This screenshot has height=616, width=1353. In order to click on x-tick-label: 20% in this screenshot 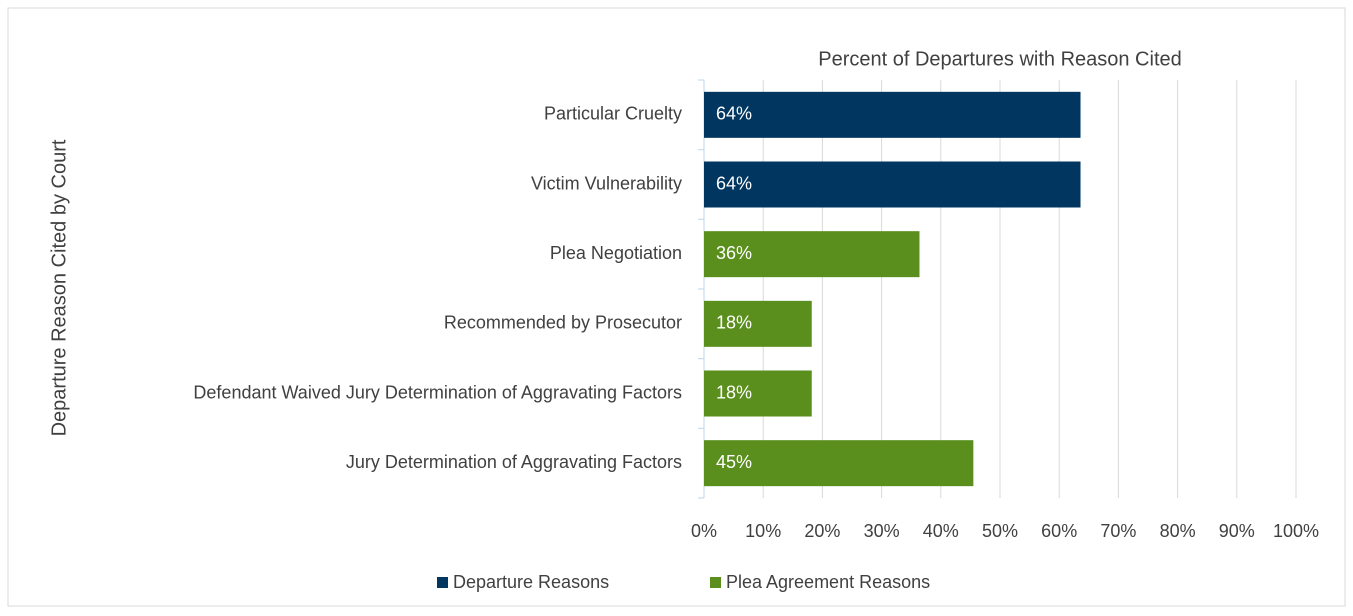, I will do `click(822, 531)`.